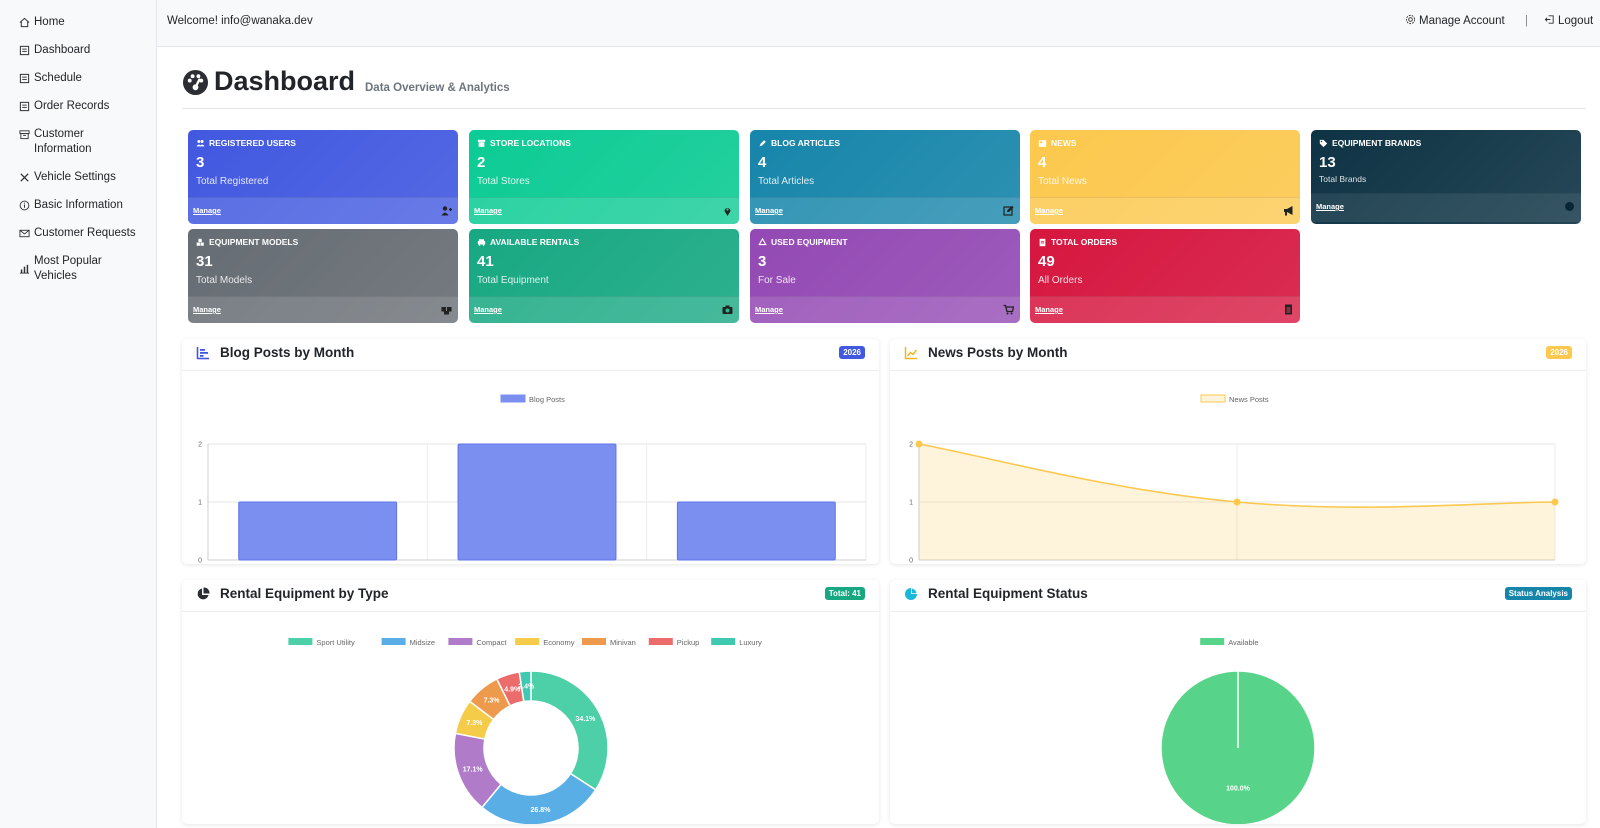  I want to click on card-title-label: EQUIPMENT BRANDS, so click(1377, 143).